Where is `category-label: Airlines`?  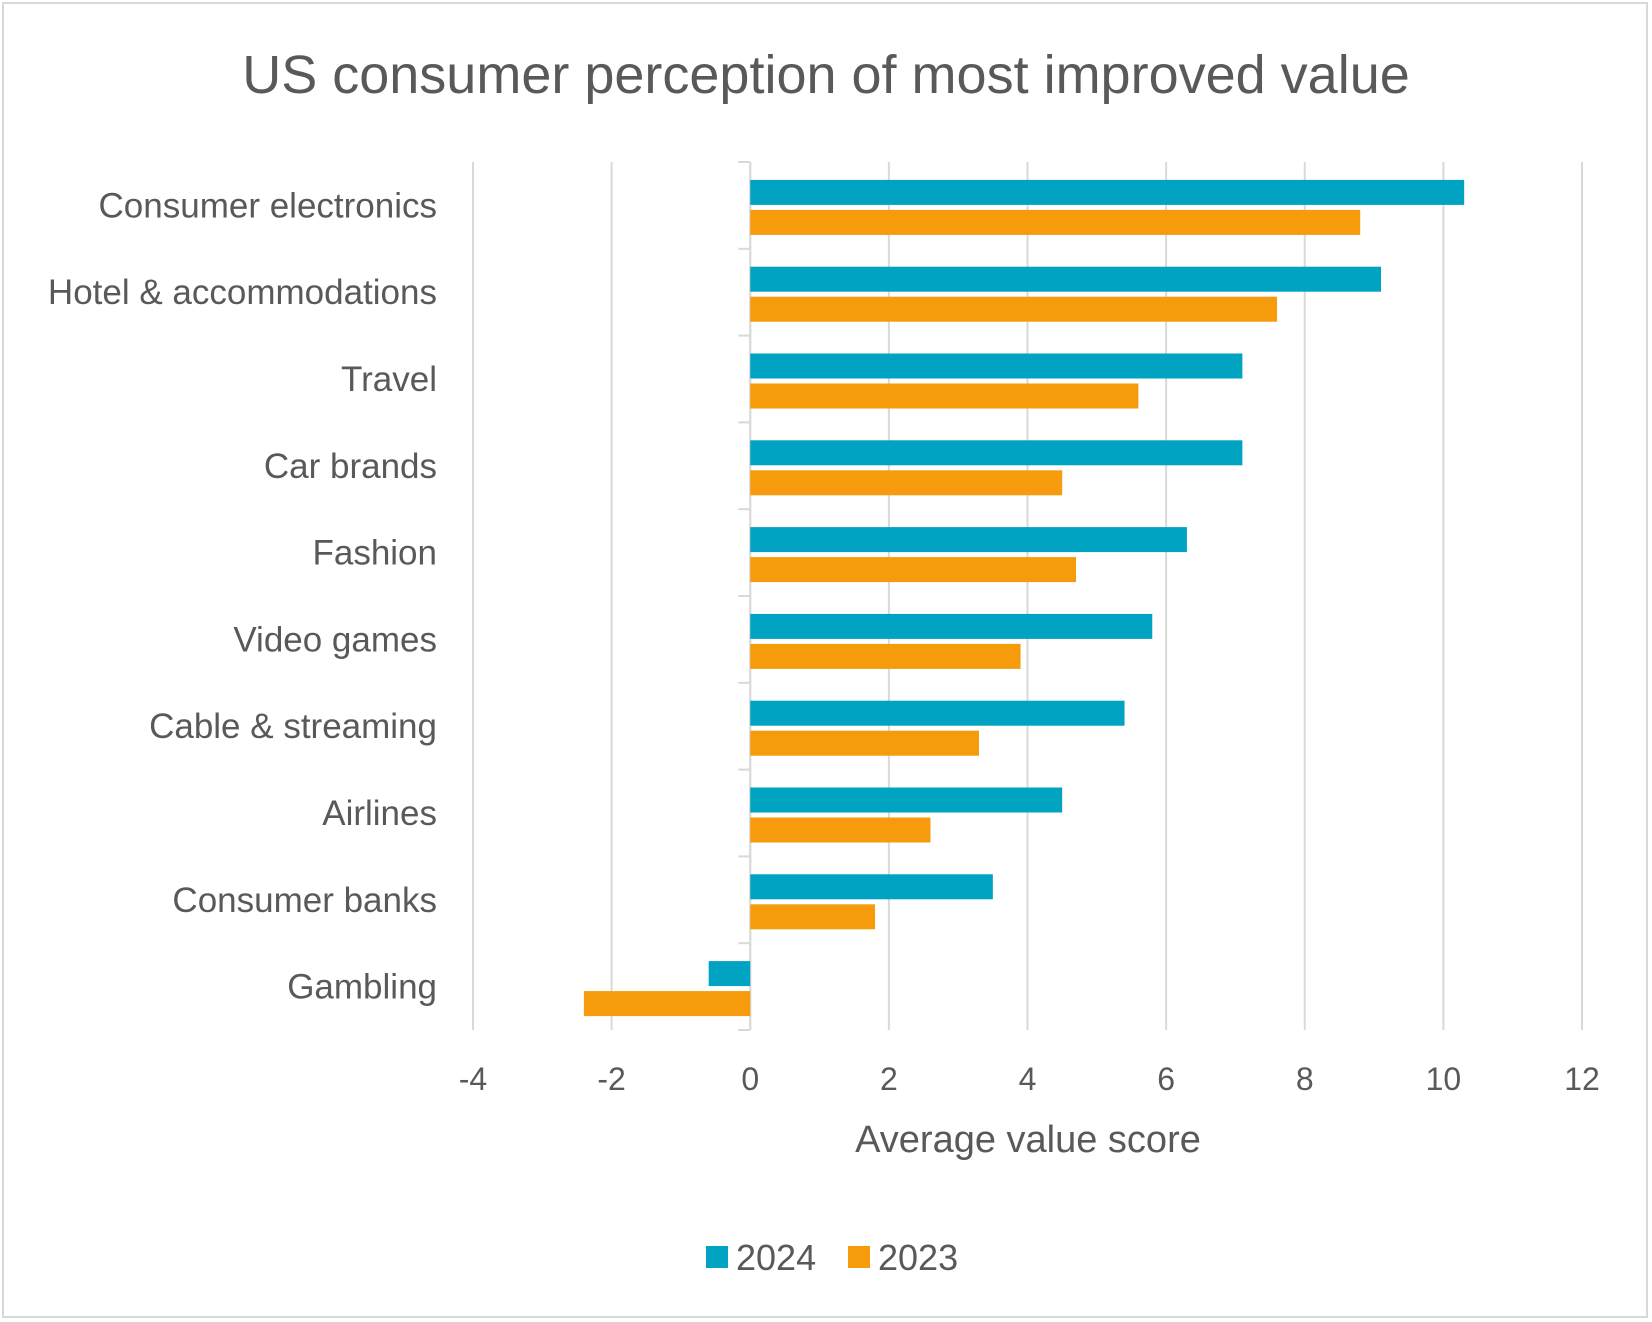
category-label: Airlines is located at coordinates (379, 813).